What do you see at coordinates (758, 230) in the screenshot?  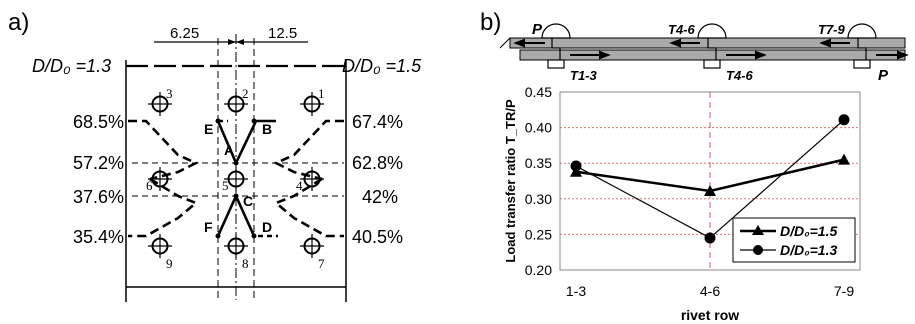 I see `legend-marker-triangle` at bounding box center [758, 230].